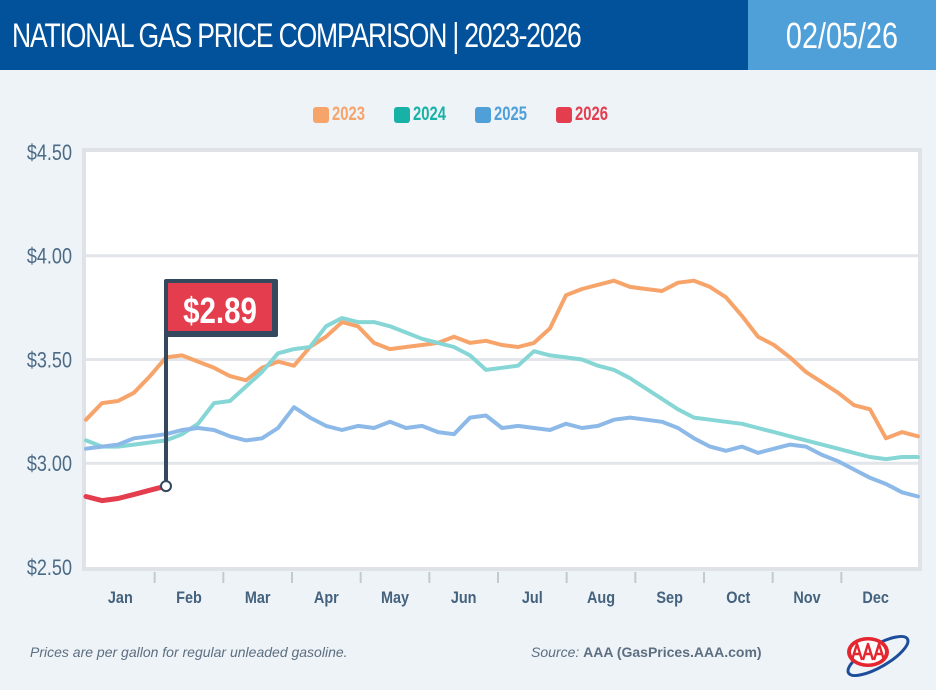 This screenshot has height=690, width=936. What do you see at coordinates (468, 115) in the screenshot?
I see `chart-legend: 2023 2024 2025 2026` at bounding box center [468, 115].